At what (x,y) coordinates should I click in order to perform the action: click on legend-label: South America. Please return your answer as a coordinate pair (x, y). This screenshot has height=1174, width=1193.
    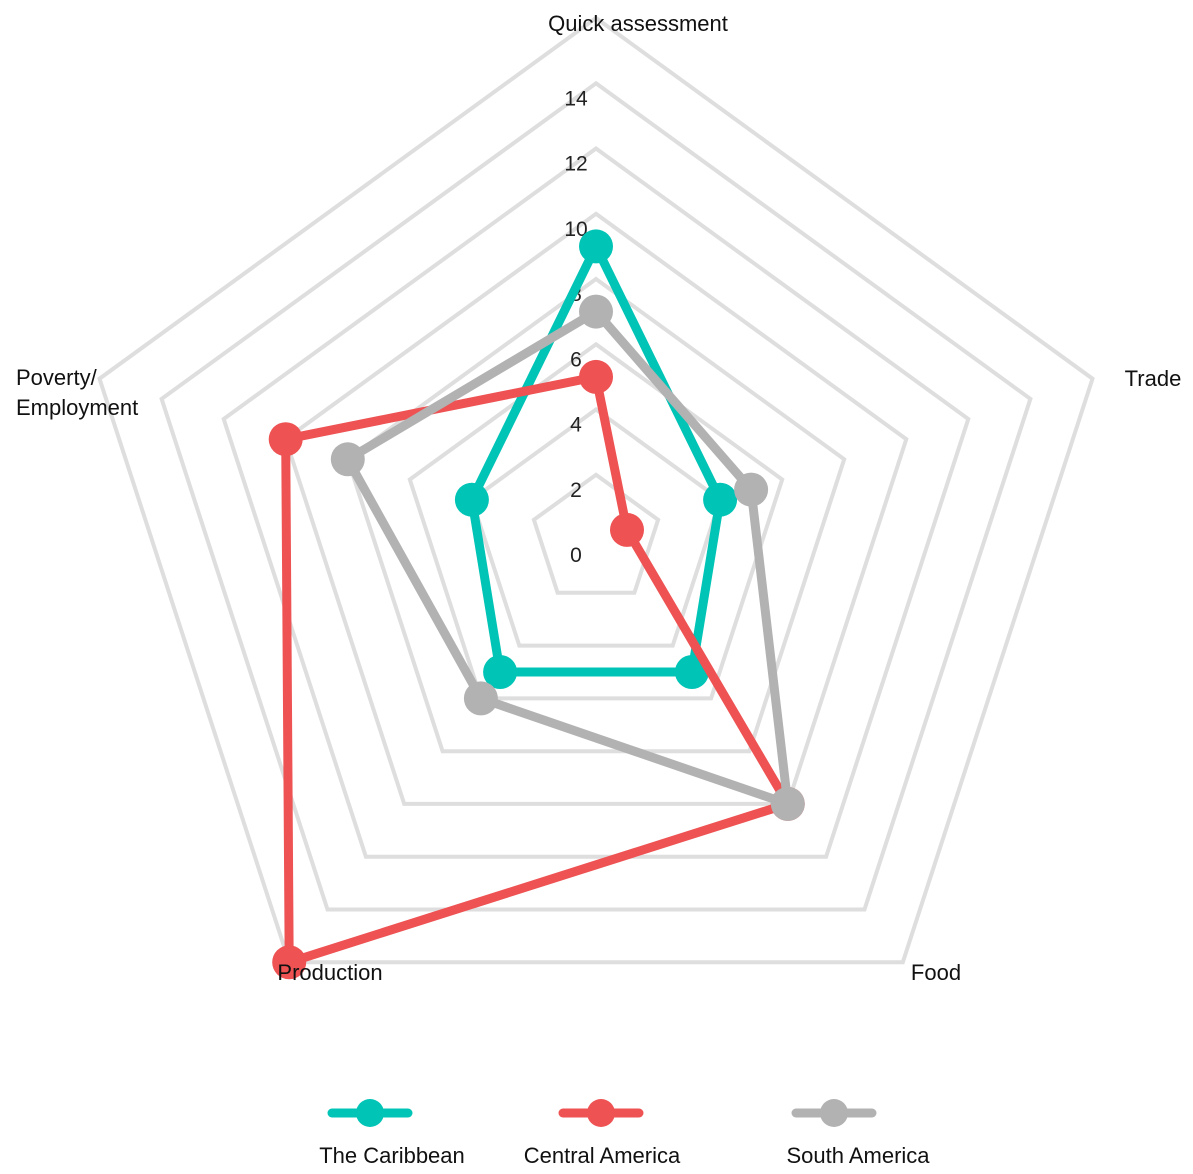
    Looking at the image, I should click on (858, 1155).